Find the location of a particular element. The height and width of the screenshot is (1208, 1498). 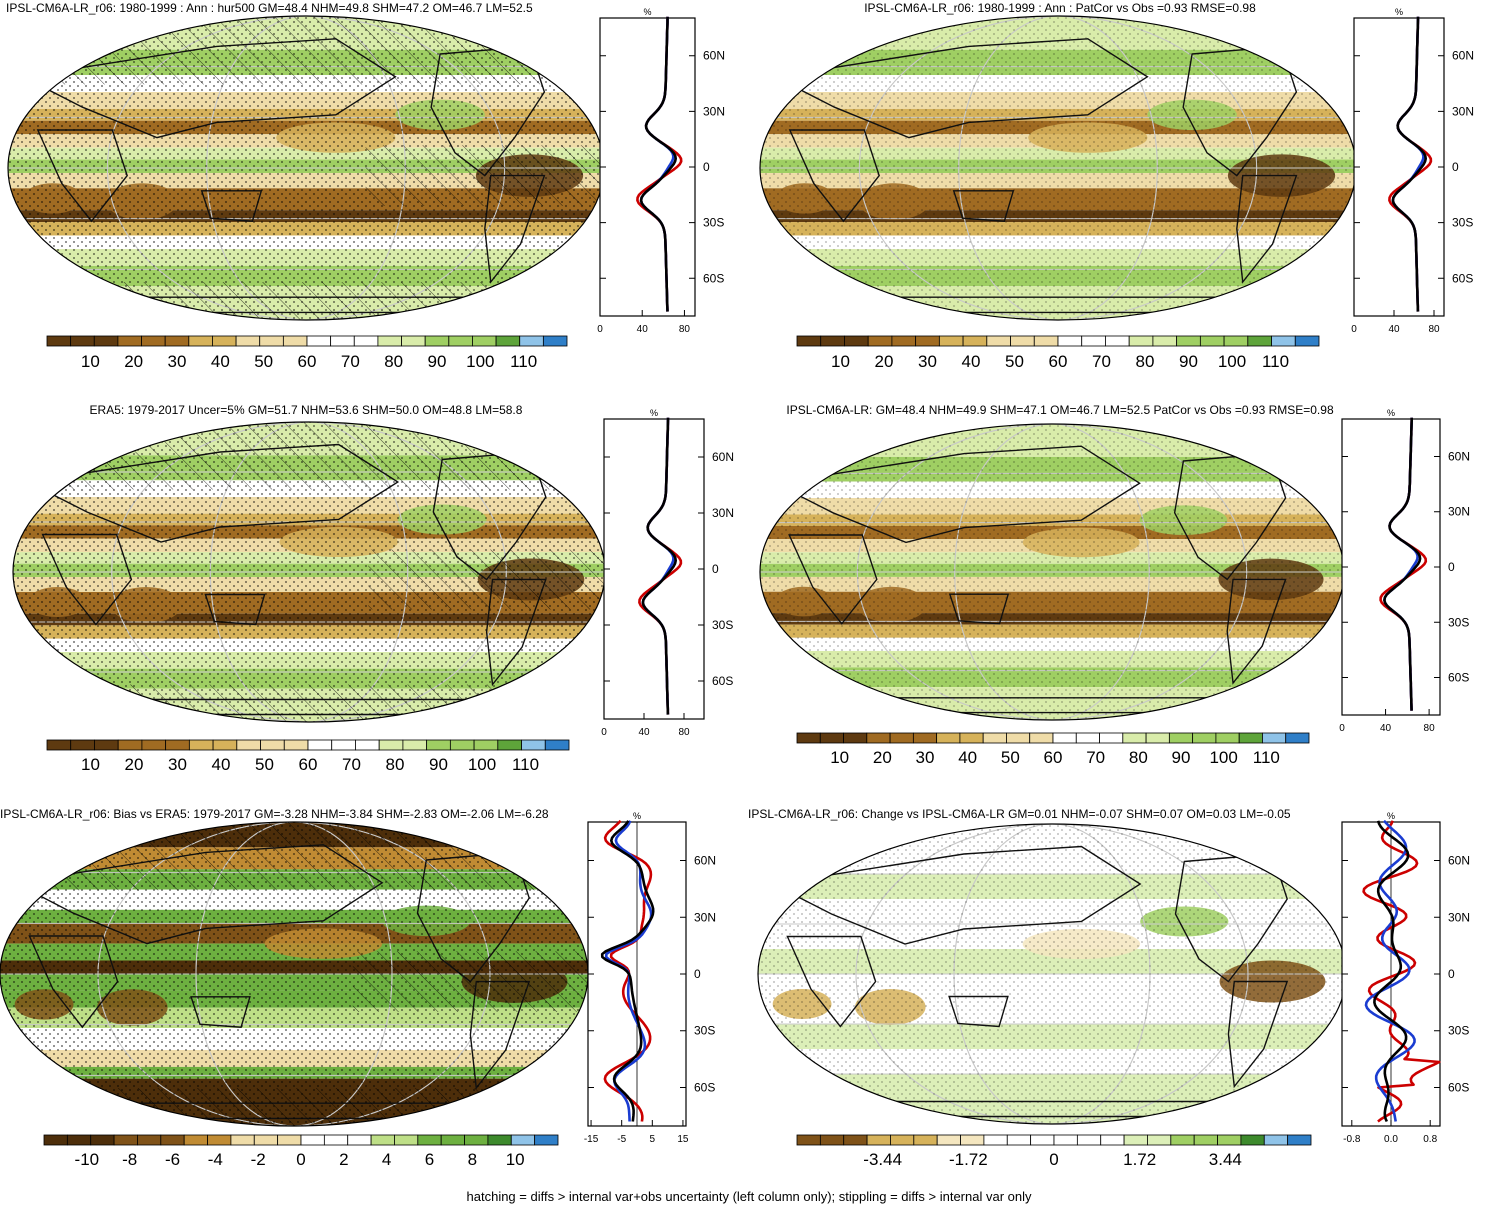

colorbar-label: 8 is located at coordinates (472, 1159).